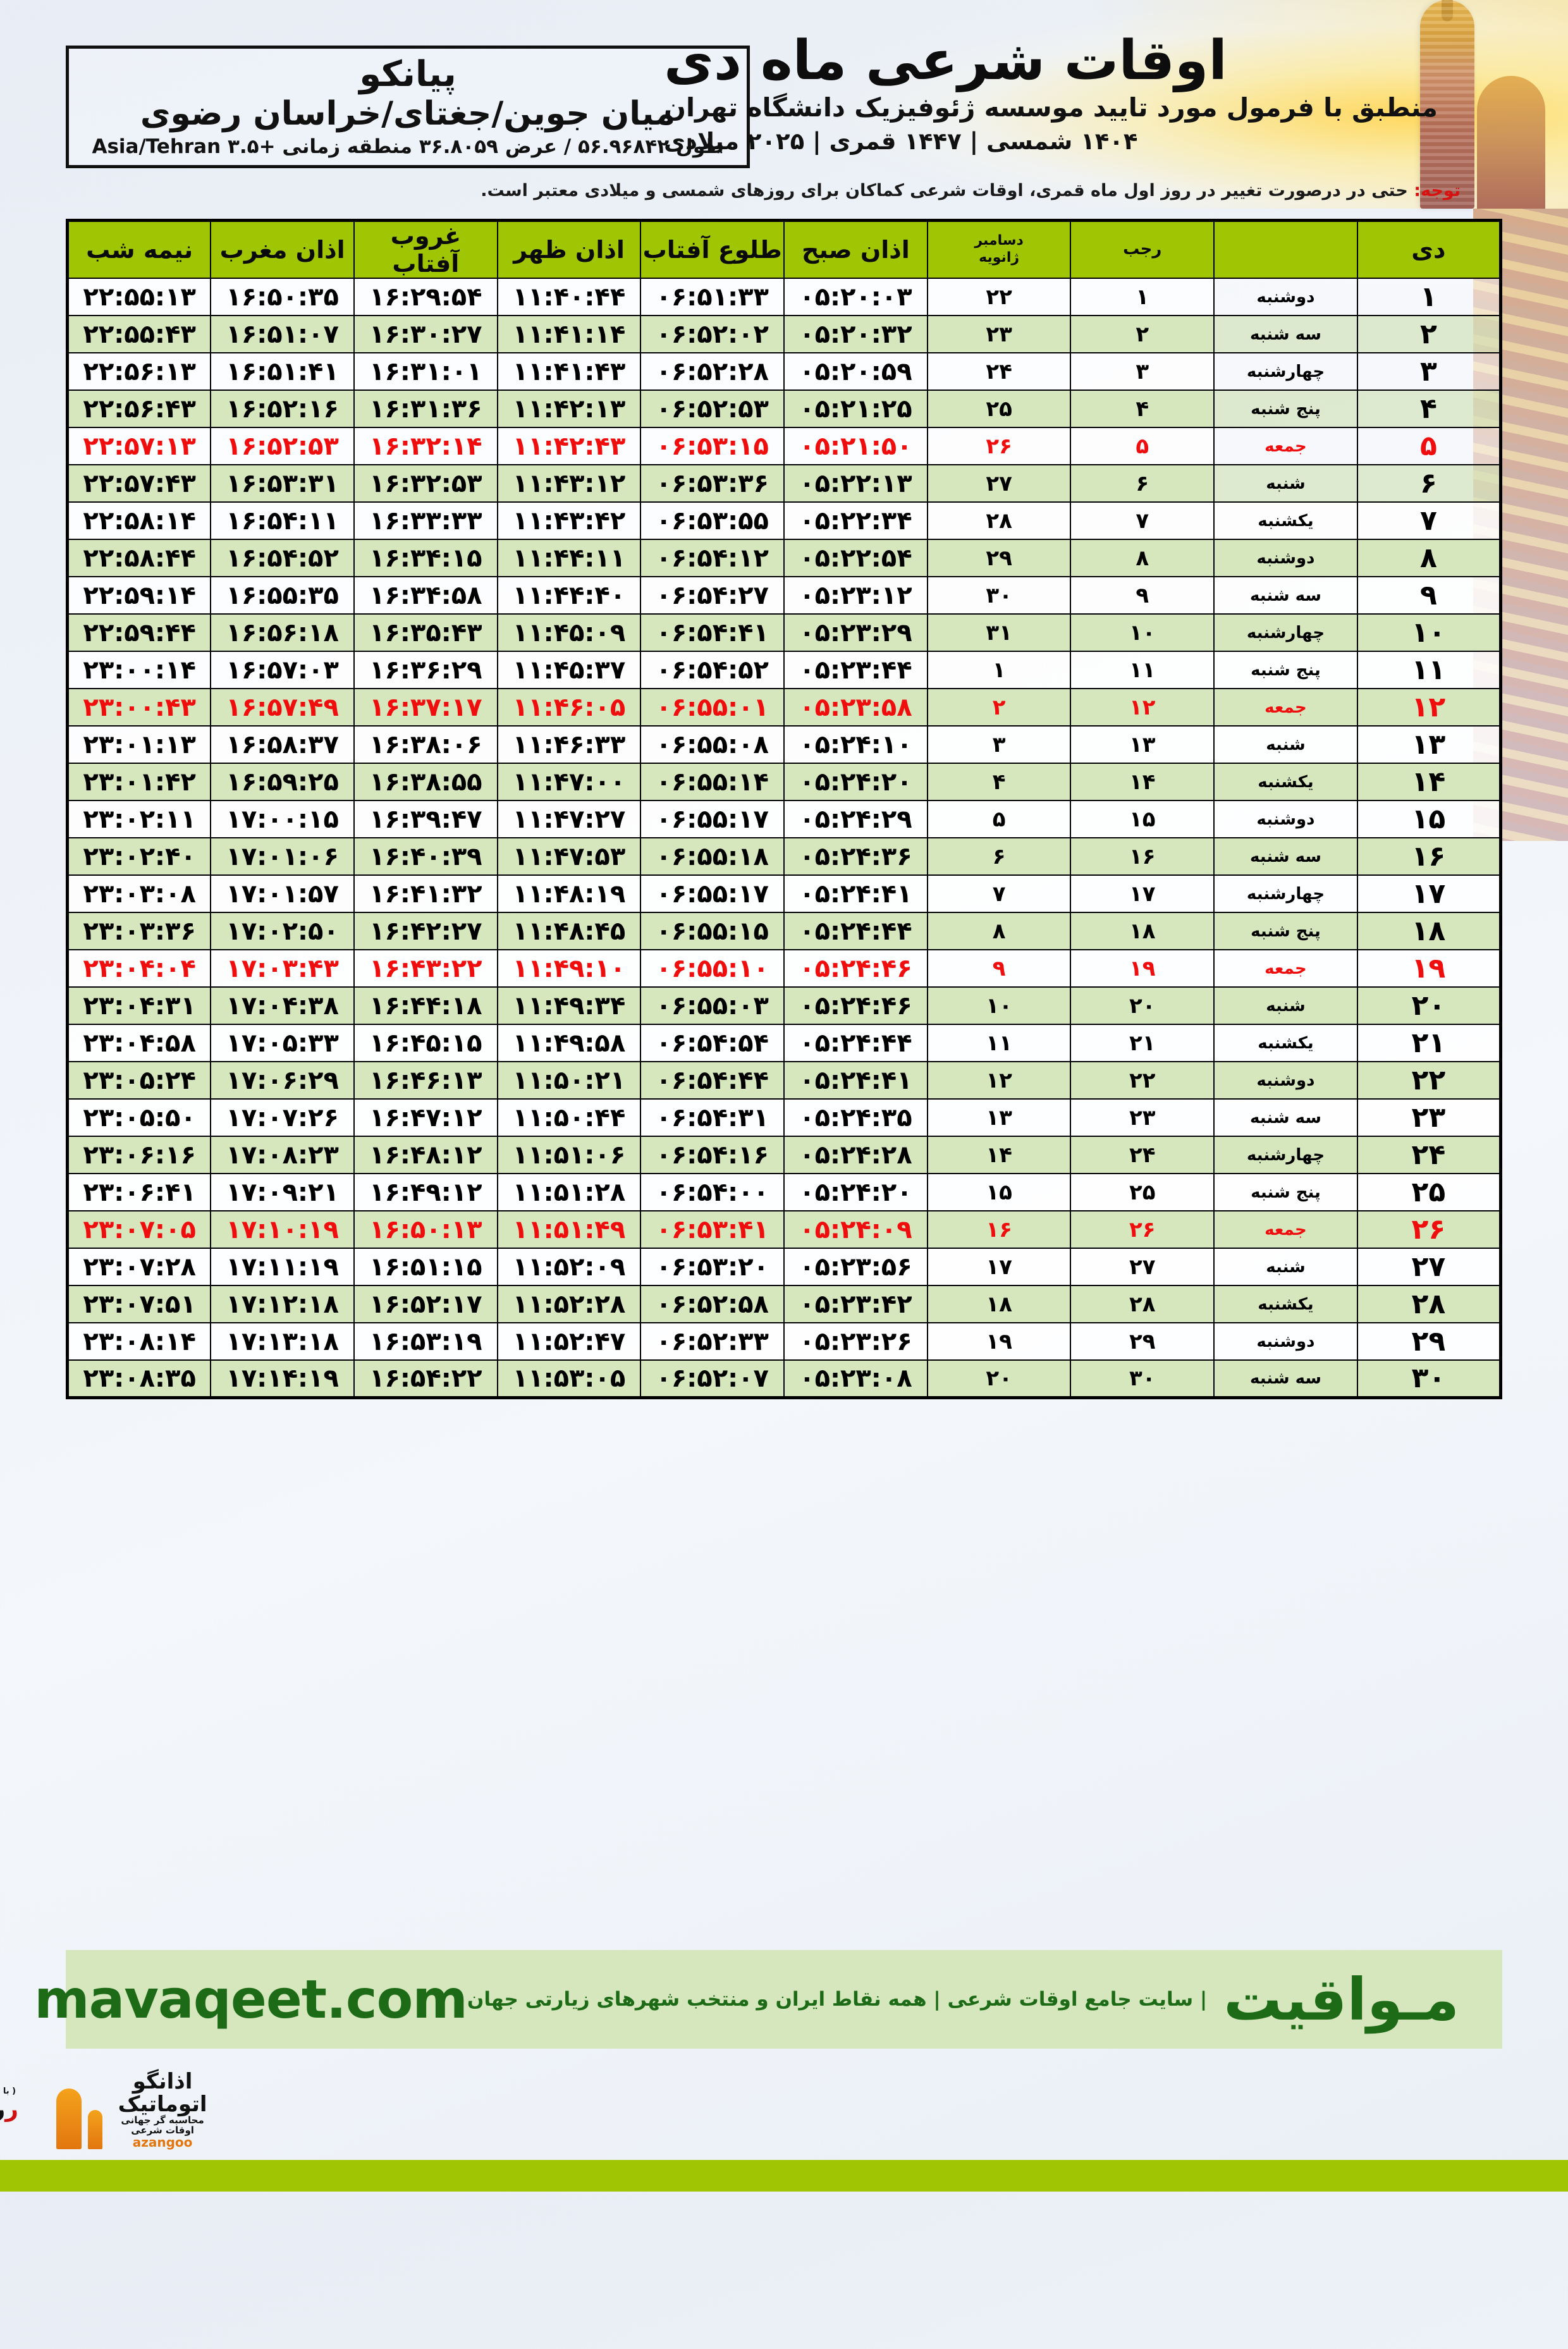 The width and height of the screenshot is (1568, 2349). I want to click on cell-dhuhr: ۱۱:۴۲:۱۳, so click(569, 408).